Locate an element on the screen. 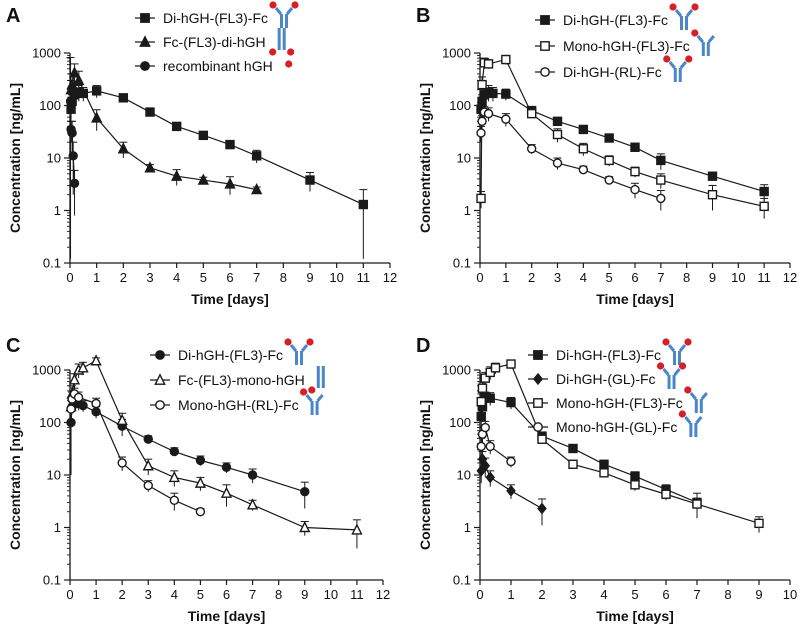  antibody-mono-gl-icon is located at coordinates (690, 423).